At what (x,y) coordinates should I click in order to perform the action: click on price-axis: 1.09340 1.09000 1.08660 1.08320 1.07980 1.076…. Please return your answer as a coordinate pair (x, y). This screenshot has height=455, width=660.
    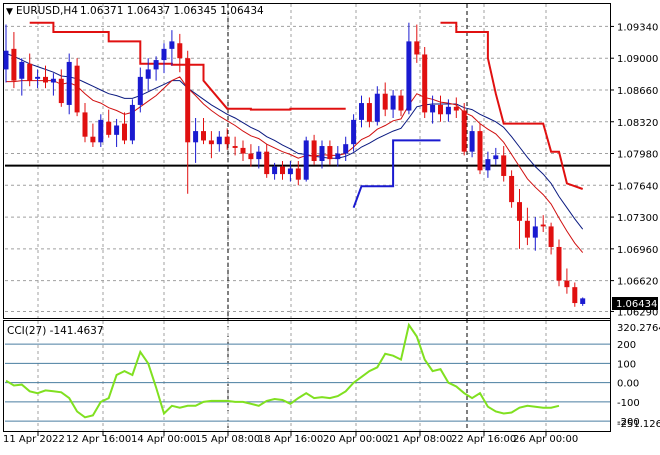
    Looking at the image, I should click on (634, 170).